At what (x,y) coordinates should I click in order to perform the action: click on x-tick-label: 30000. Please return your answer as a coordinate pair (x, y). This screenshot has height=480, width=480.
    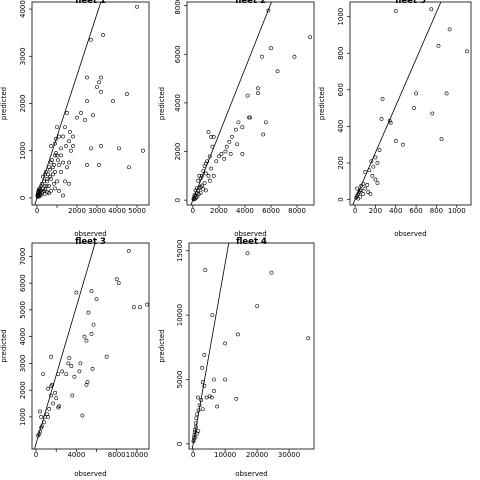
    Looking at the image, I should click on (289, 455).